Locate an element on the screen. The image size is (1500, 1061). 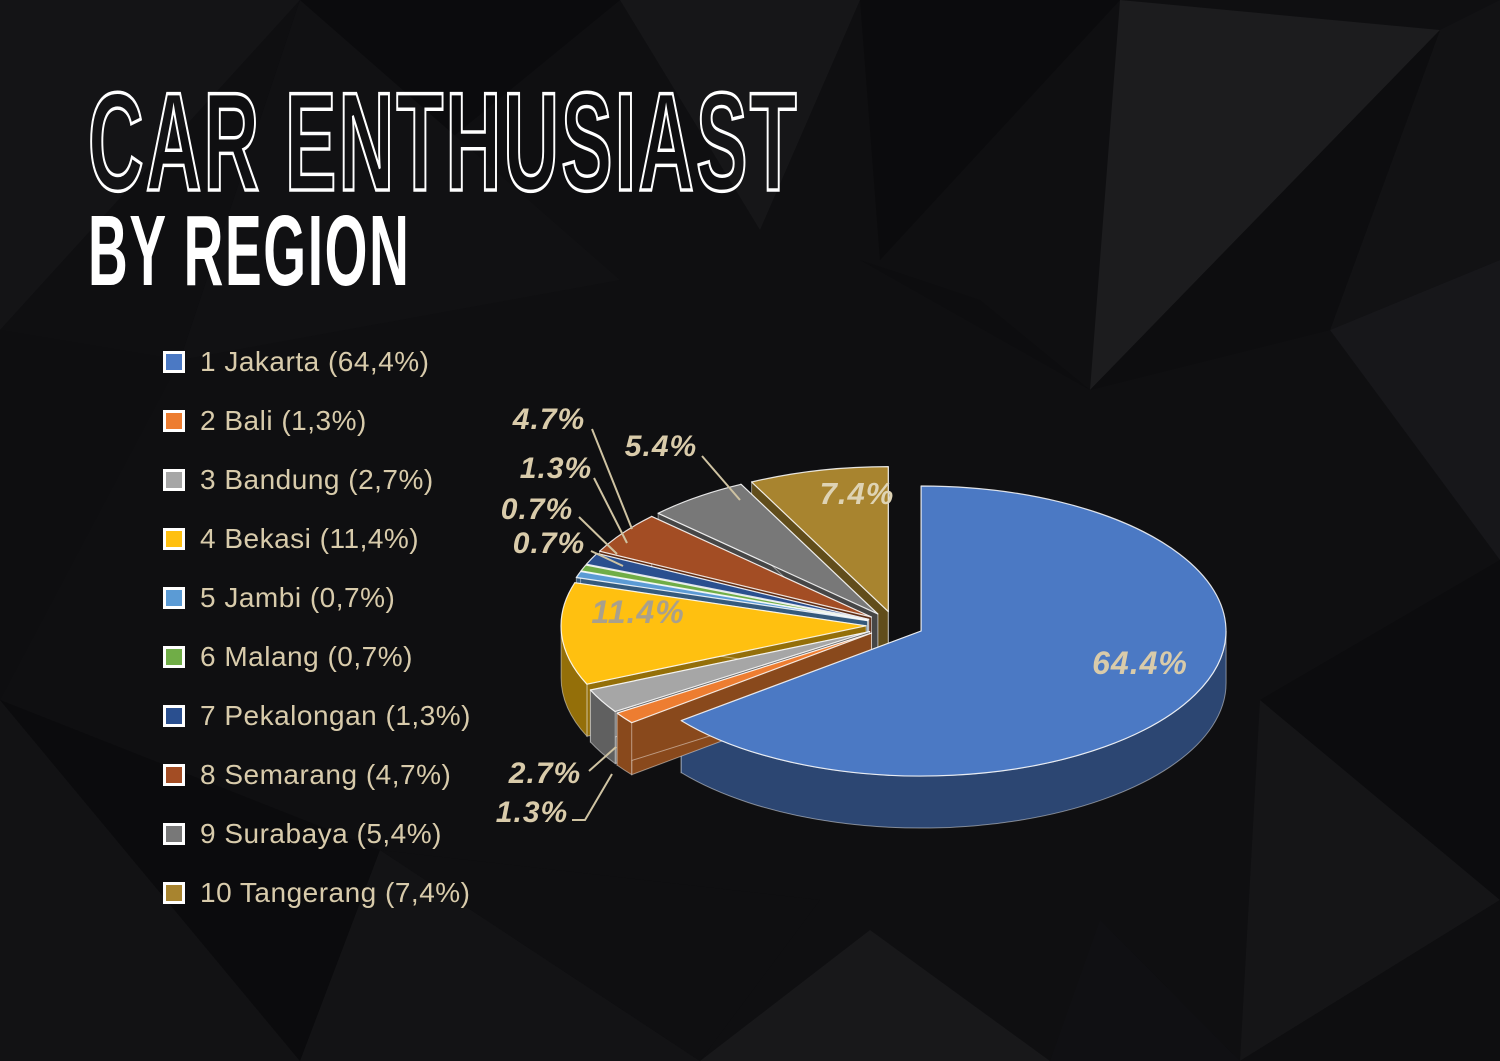
pie-label-bali: 1.3% is located at coordinates (532, 812).